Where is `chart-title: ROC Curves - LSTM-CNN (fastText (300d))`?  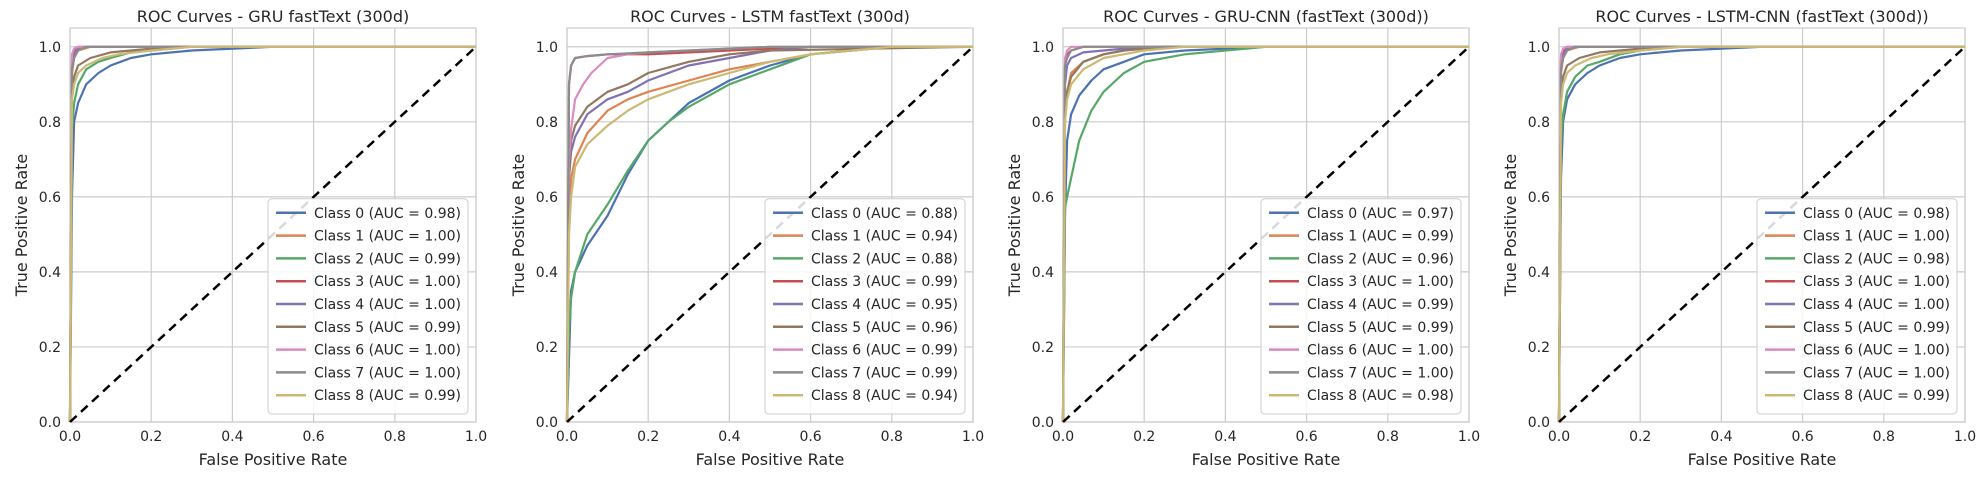
chart-title: ROC Curves - LSTM-CNN (fastText (300d)) is located at coordinates (1761, 16).